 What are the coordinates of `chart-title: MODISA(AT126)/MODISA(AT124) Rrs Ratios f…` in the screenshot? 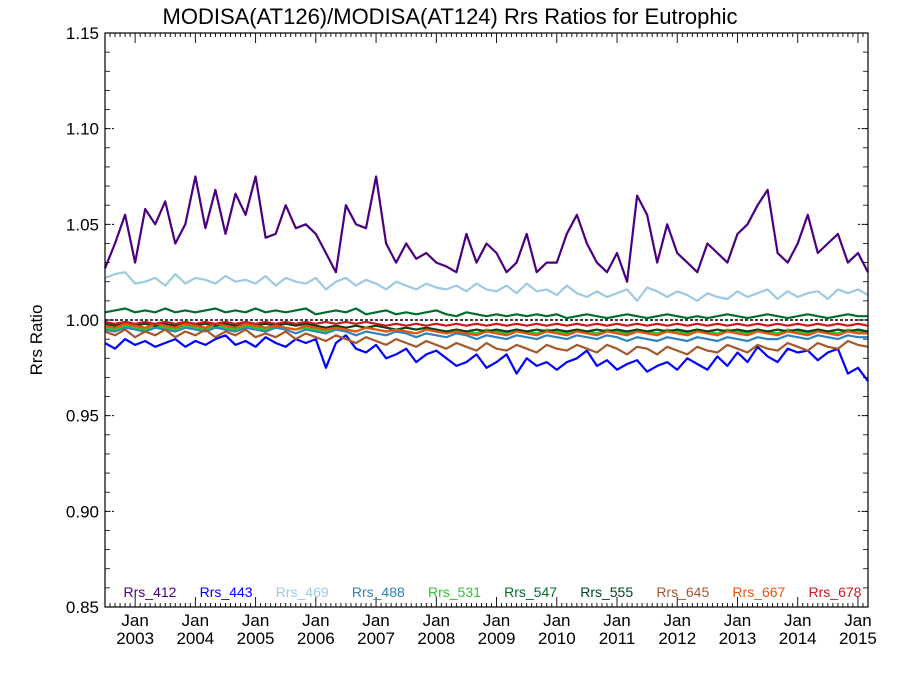 It's located at (450, 16).